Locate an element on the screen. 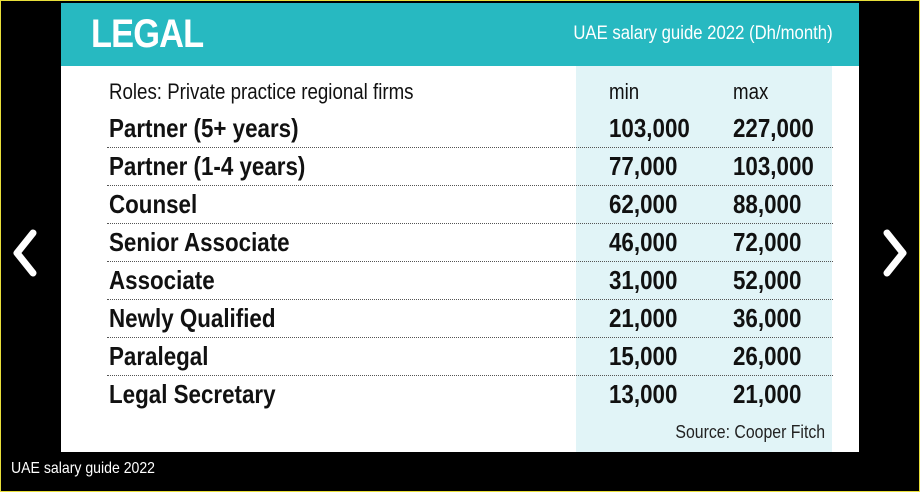 The height and width of the screenshot is (492, 920). min-cell: 77,000 is located at coordinates (643, 166).